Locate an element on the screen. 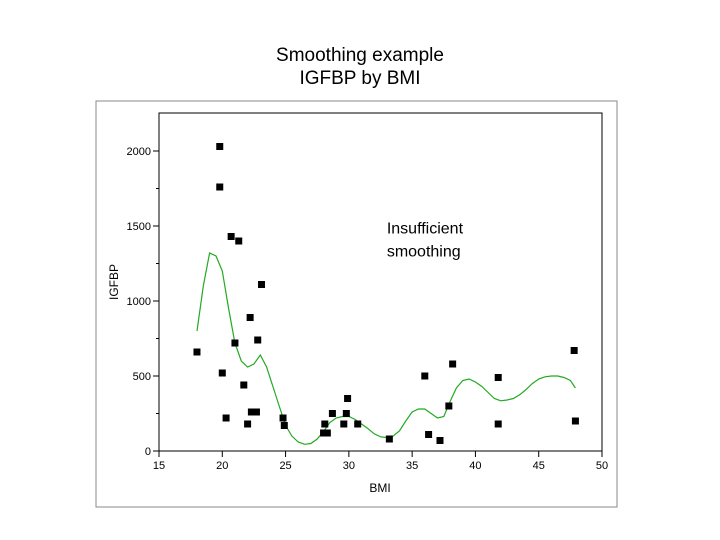  x-tick-label: 20 is located at coordinates (222, 466).